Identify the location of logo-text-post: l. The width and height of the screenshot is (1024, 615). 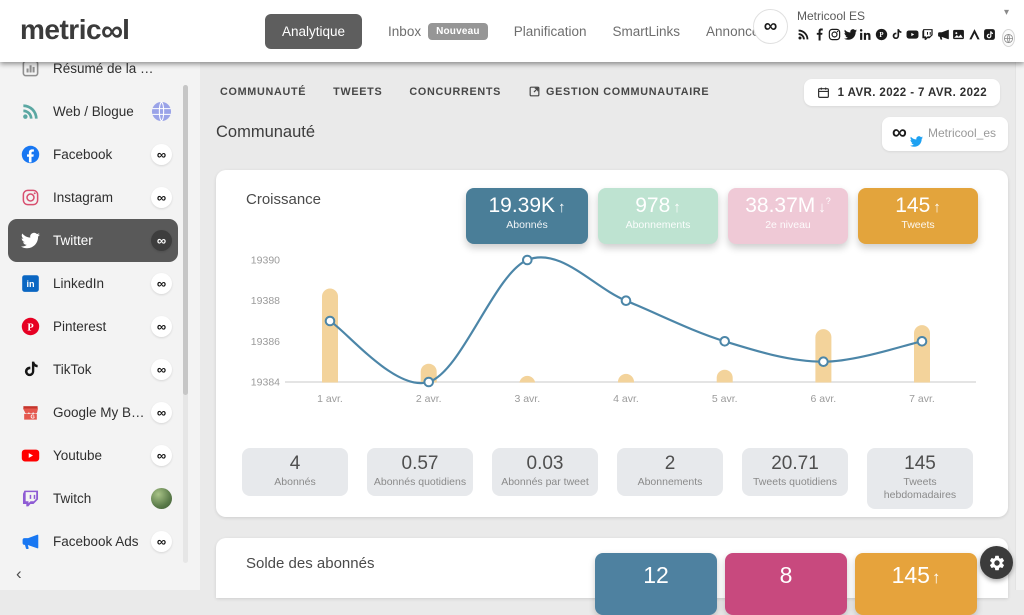
(126, 29).